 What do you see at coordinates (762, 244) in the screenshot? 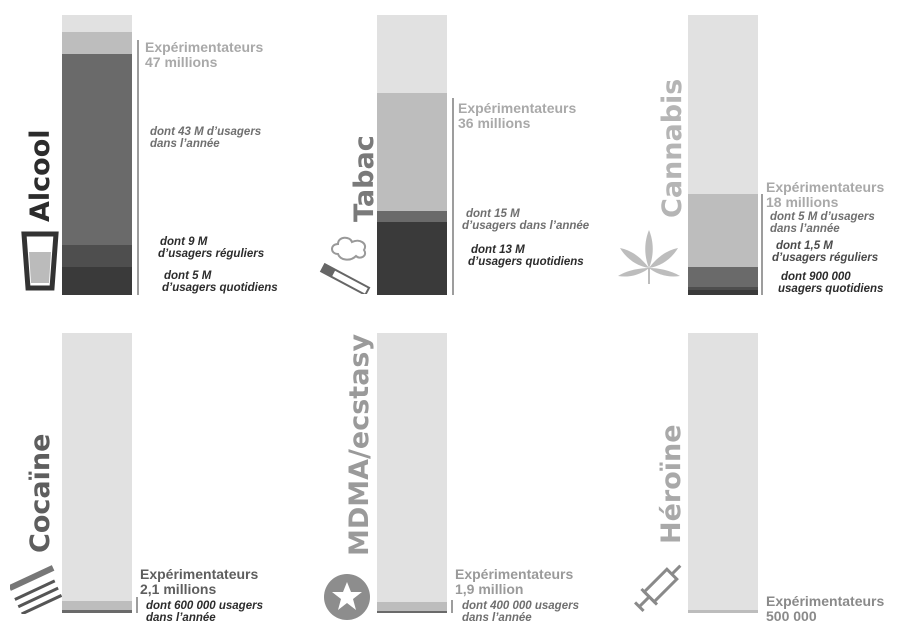
I see `cannabis-bracket-line` at bounding box center [762, 244].